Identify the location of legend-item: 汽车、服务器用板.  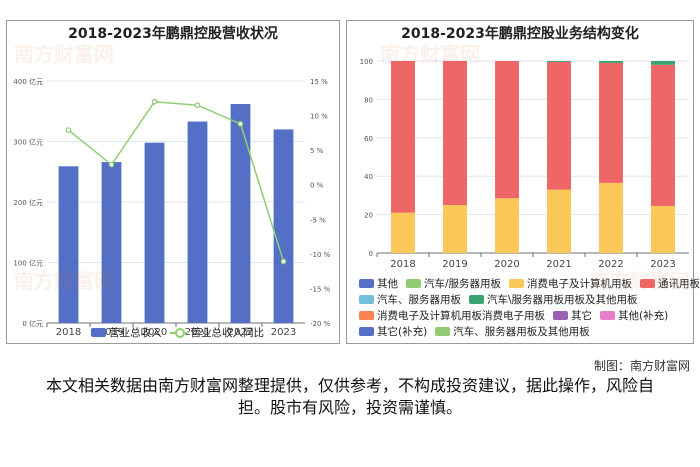
(410, 299).